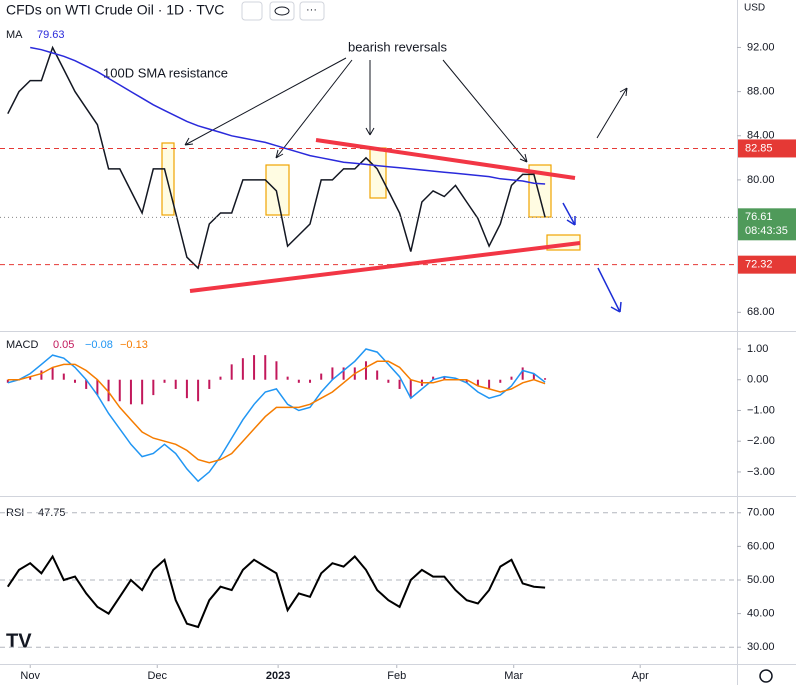 The image size is (796, 690). I want to click on y-tick-label: 1.00, so click(757, 349).